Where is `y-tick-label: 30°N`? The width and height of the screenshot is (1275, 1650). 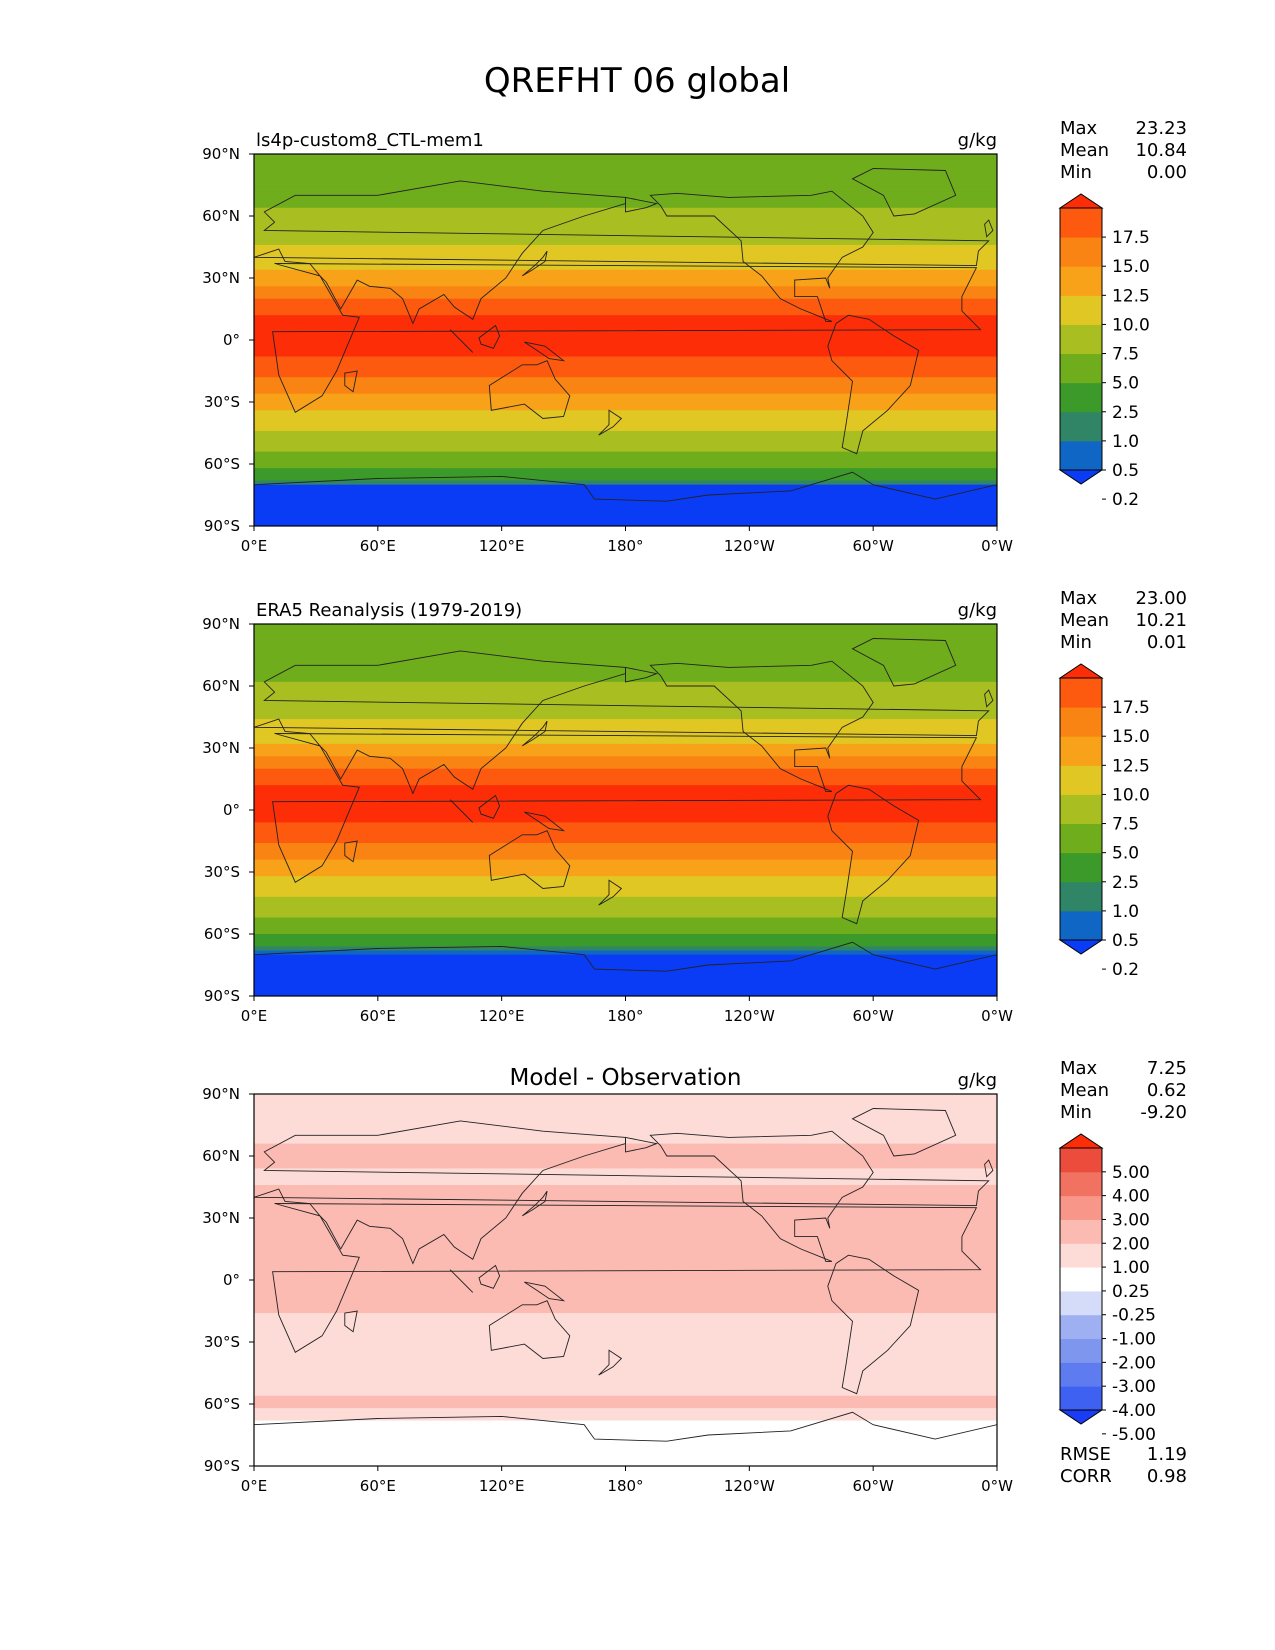
y-tick-label: 30°N is located at coordinates (221, 748).